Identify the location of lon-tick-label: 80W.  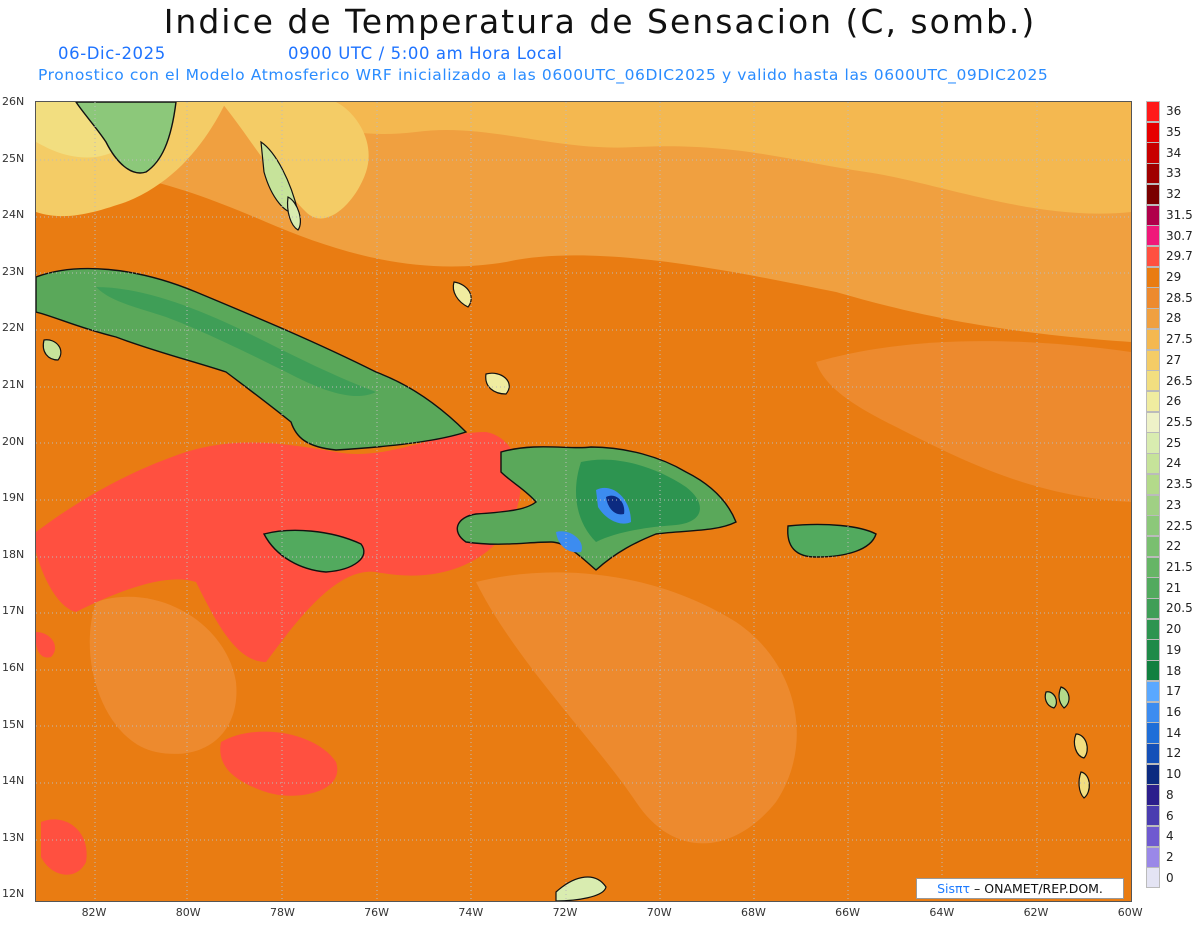
(188, 912).